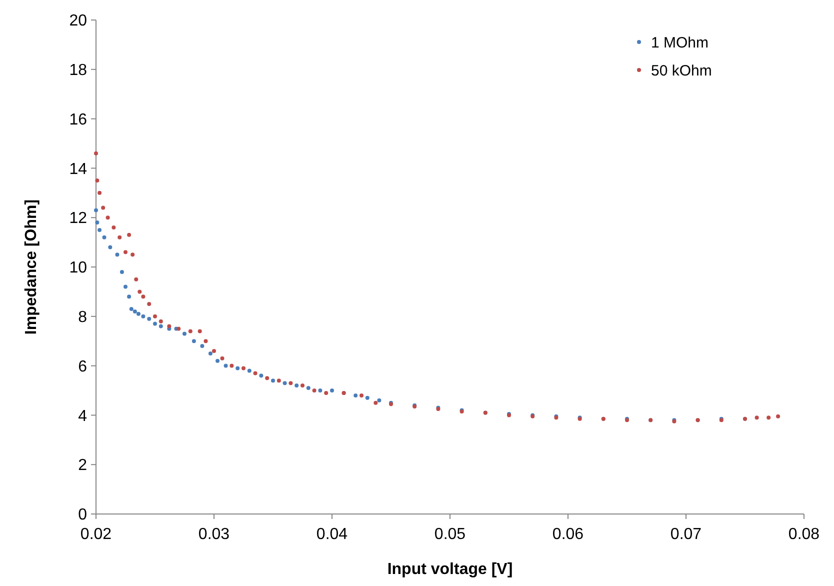 Image resolution: width=834 pixels, height=586 pixels. What do you see at coordinates (681, 71) in the screenshot?
I see `legend-label: 50 kOhm` at bounding box center [681, 71].